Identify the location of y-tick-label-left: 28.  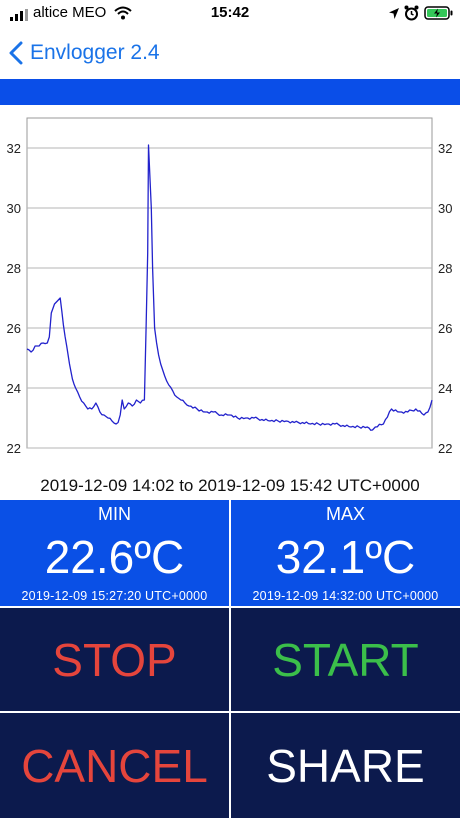
(14, 268).